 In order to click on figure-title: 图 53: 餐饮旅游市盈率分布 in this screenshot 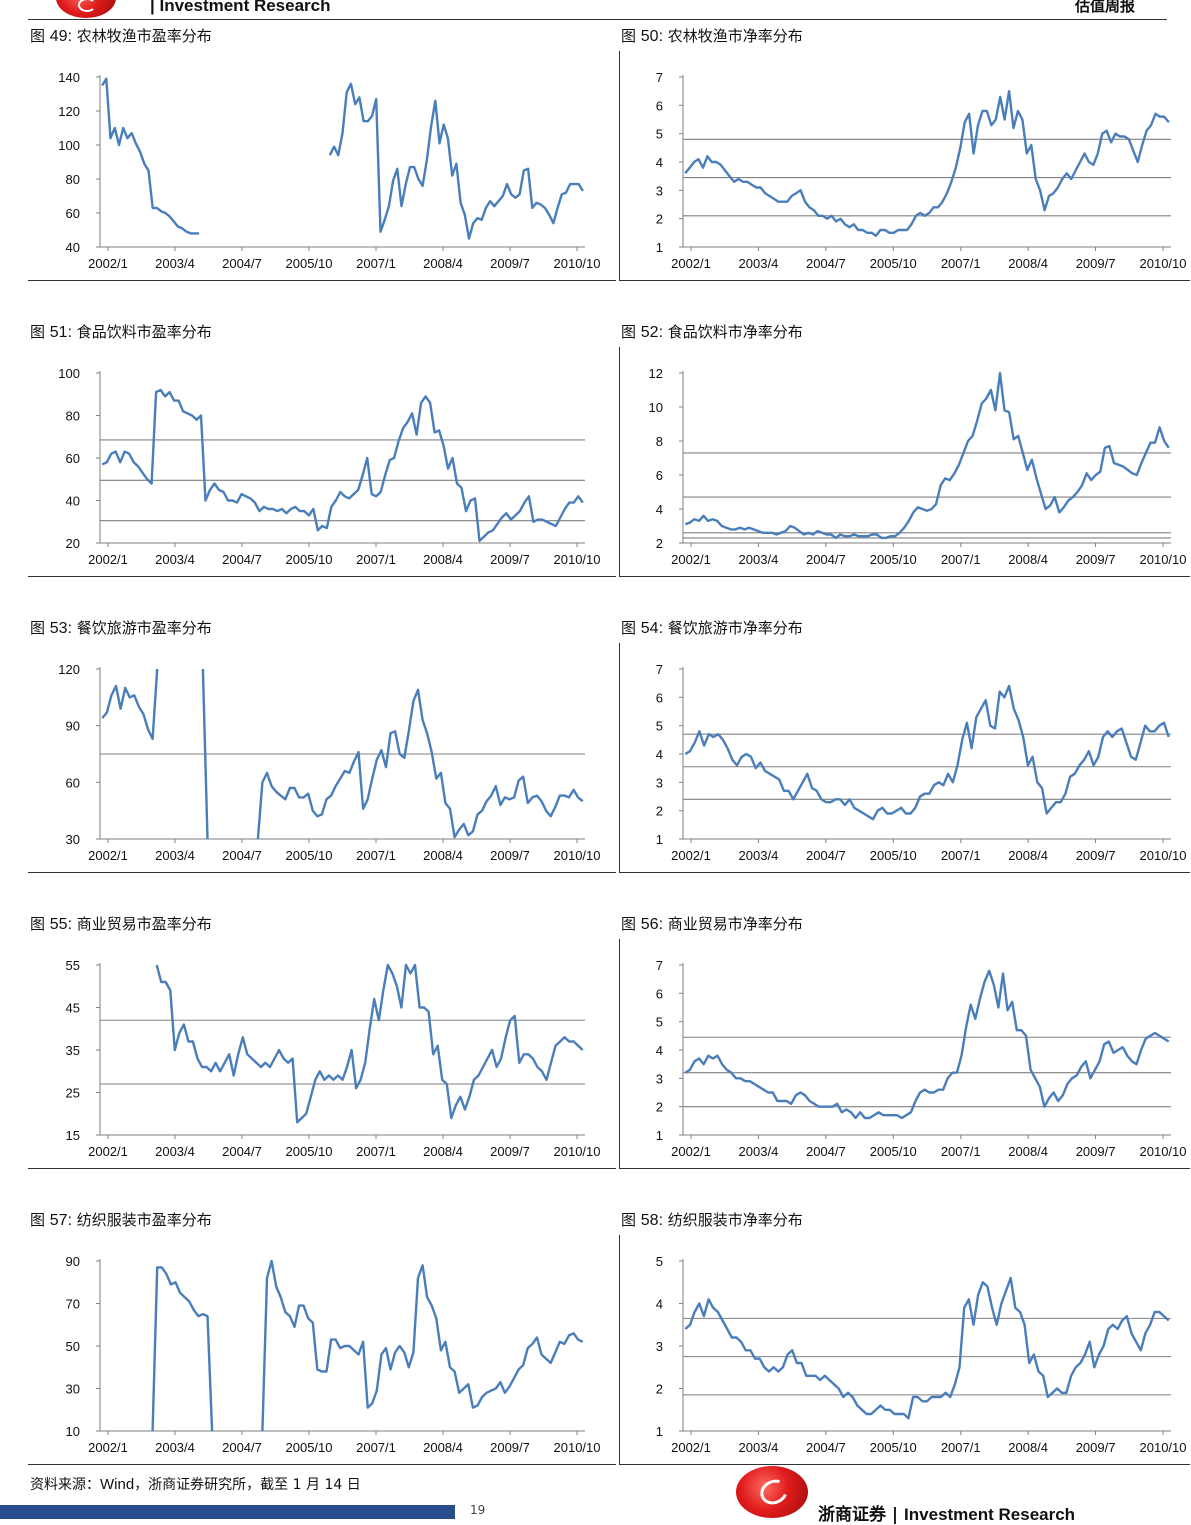, I will do `click(121, 628)`.